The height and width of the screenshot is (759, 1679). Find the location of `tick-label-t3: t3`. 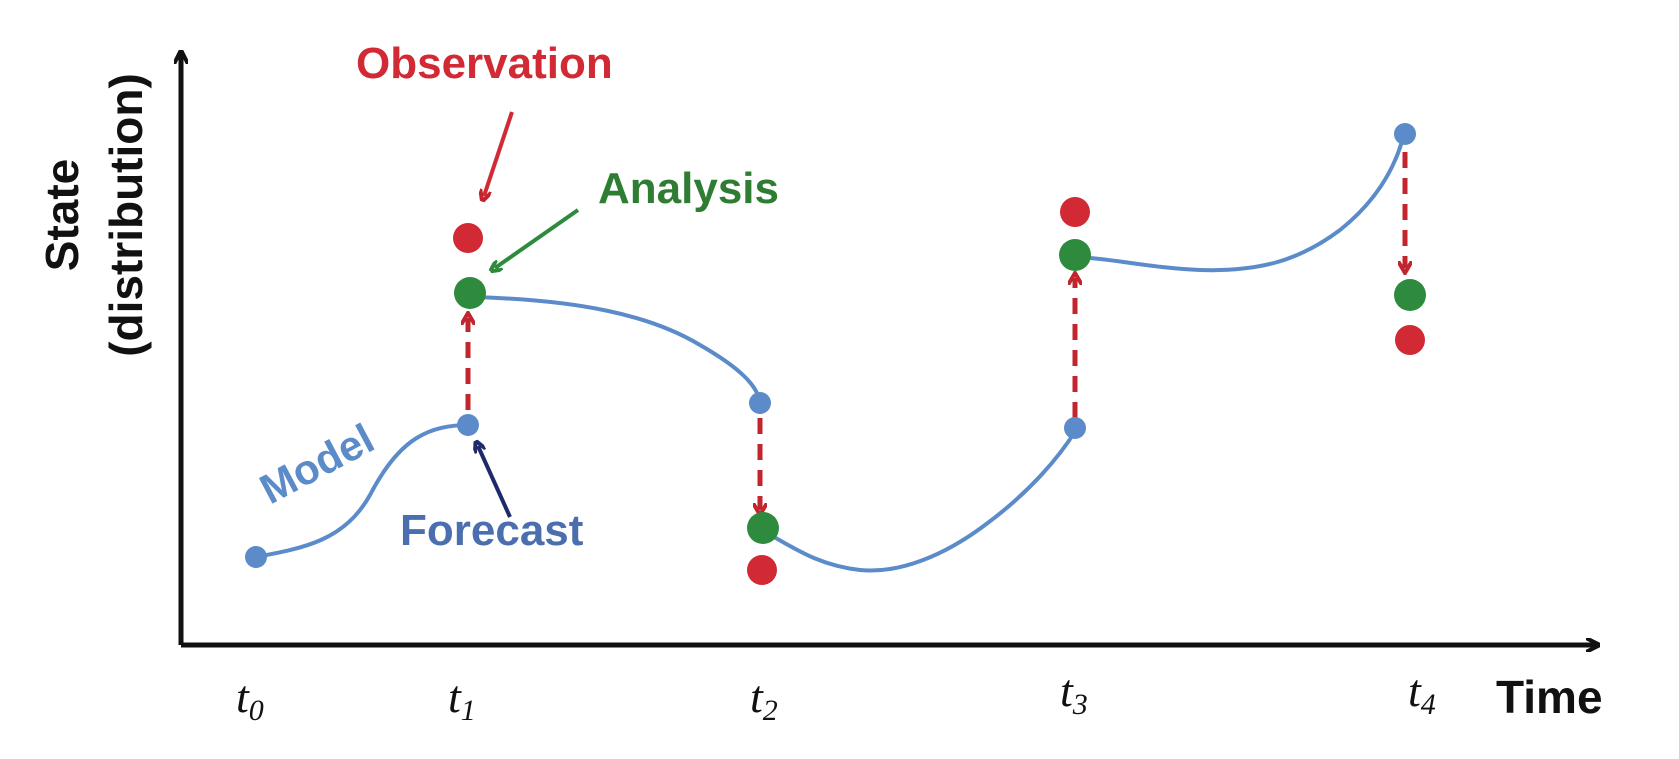

tick-label-t3: t3 is located at coordinates (1074, 693).